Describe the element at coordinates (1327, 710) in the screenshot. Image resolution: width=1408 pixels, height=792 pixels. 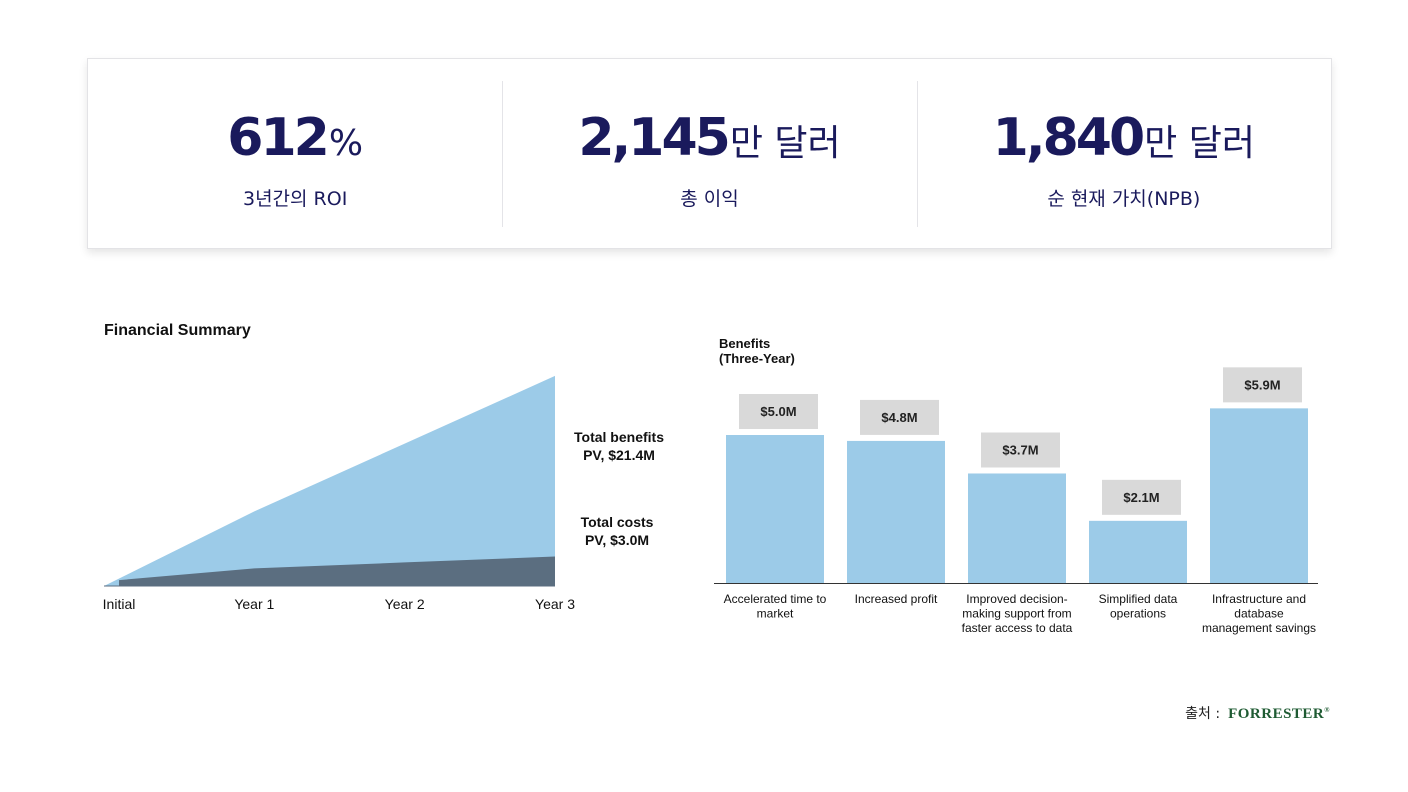
I see `registered-mark: ®` at that location.